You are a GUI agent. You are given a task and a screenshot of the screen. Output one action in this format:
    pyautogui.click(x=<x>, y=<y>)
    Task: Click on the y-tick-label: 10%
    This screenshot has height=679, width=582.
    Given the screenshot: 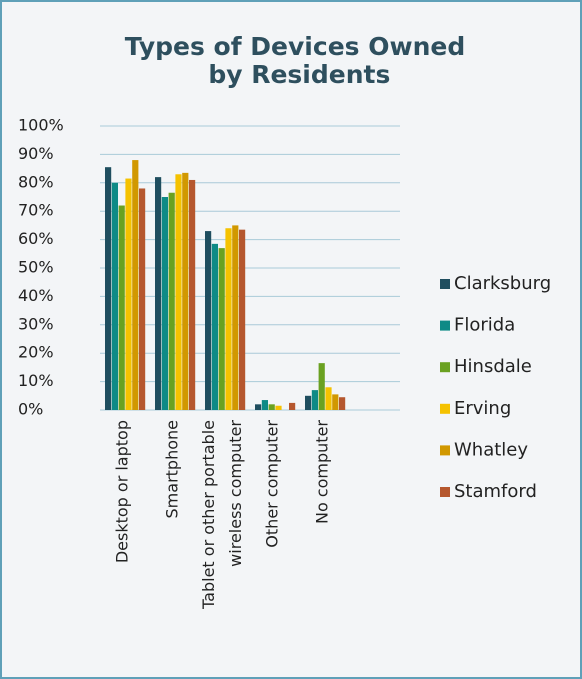 What is the action you would take?
    pyautogui.click(x=36, y=380)
    